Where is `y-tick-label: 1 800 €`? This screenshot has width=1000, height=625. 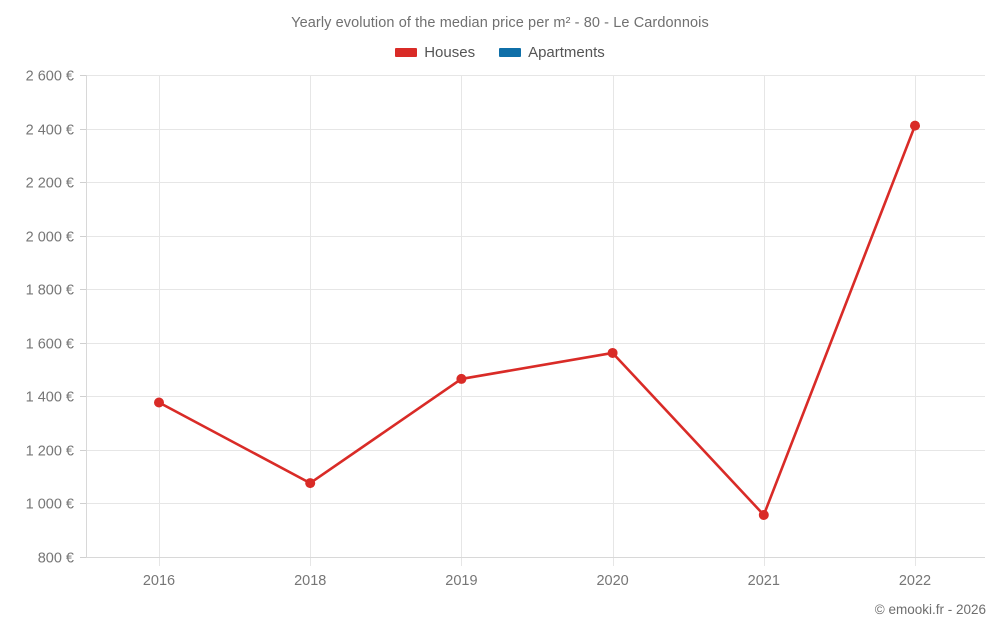
y-tick-label: 1 800 € is located at coordinates (50, 291).